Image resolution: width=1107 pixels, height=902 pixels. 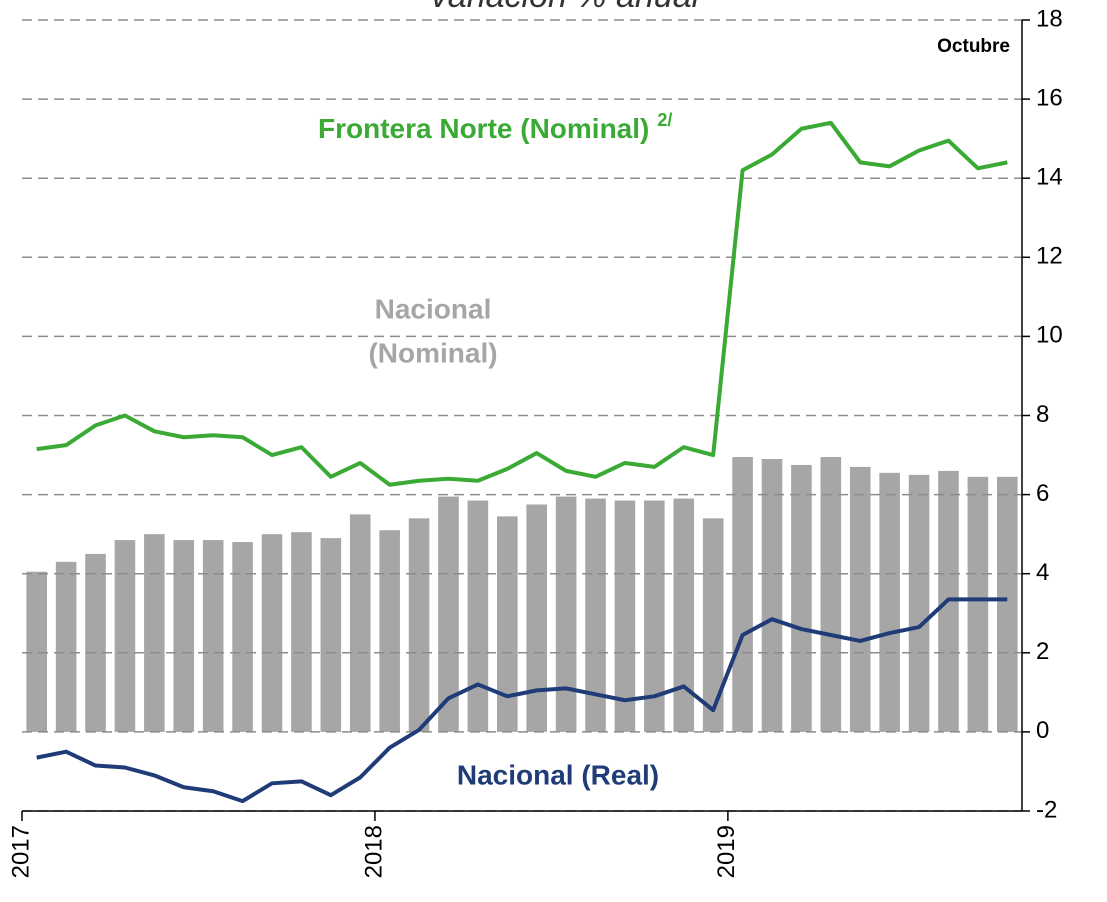 I want to click on y-tick-label: 10, so click(x=1049, y=335).